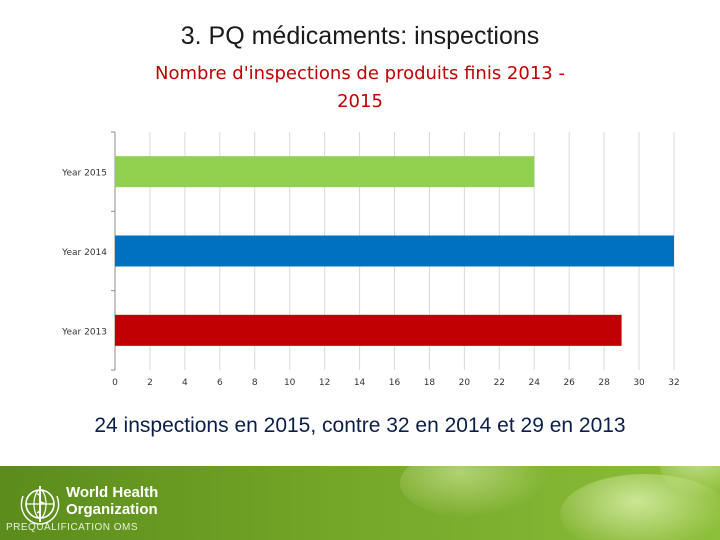 This screenshot has width=720, height=540. What do you see at coordinates (115, 383) in the screenshot?
I see `x-tick-label: 0` at bounding box center [115, 383].